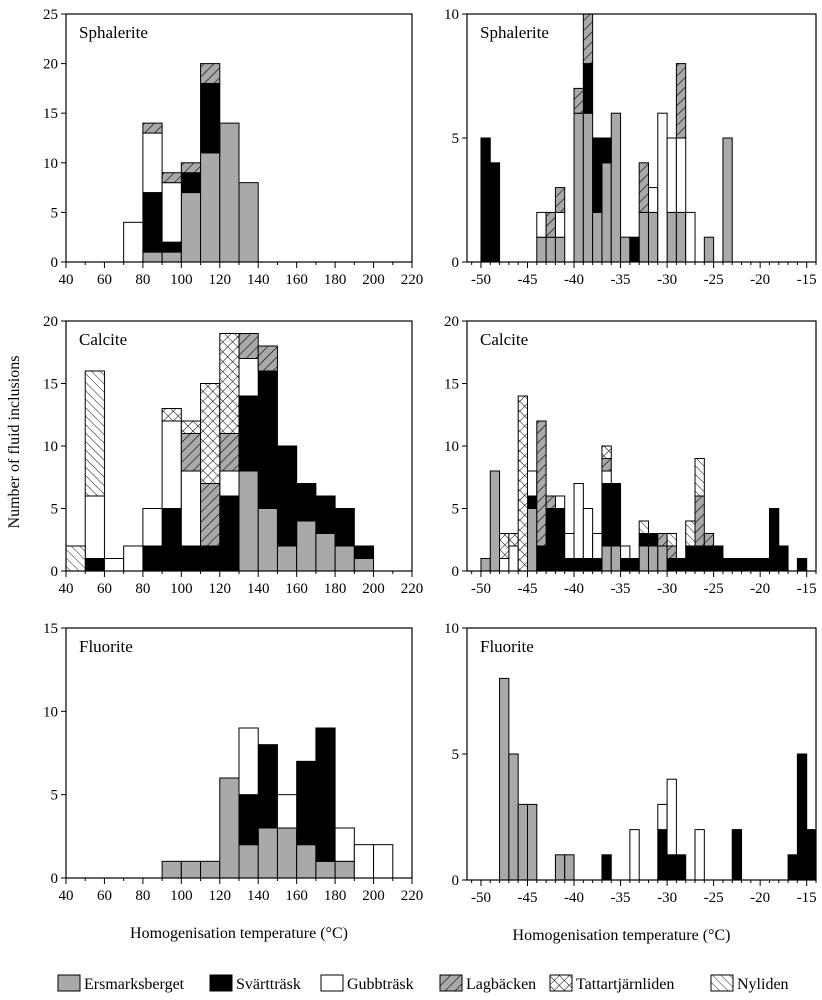 This screenshot has height=1000, width=822. I want to click on bar-ersmarksberget-m32, so click(653, 558).